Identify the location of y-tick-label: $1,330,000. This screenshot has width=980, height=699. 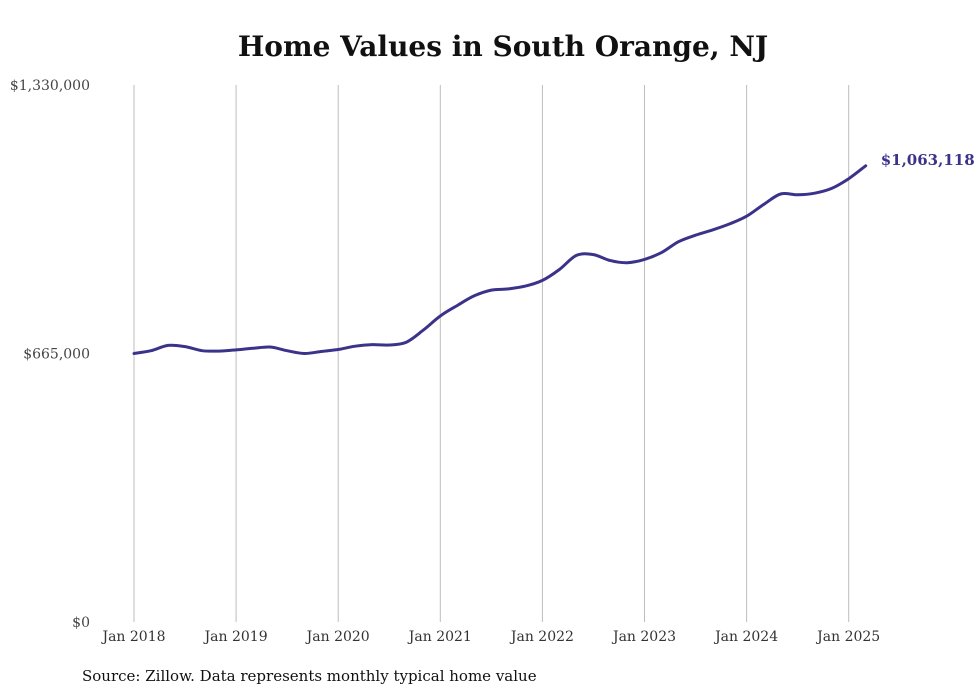
(50, 86).